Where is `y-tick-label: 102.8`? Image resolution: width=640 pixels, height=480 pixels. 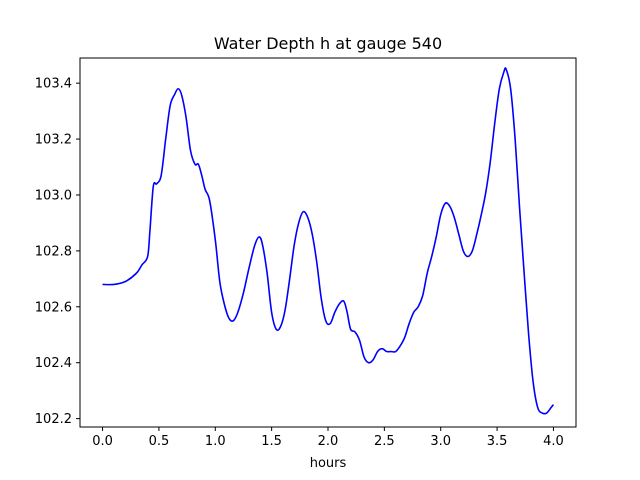 y-tick-label: 102.8 is located at coordinates (53, 251).